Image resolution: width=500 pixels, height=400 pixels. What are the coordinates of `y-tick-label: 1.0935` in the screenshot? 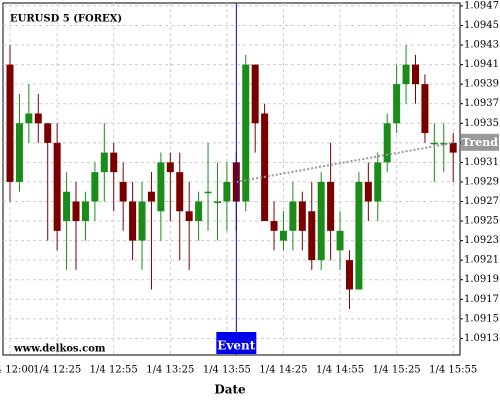 It's located at (481, 123).